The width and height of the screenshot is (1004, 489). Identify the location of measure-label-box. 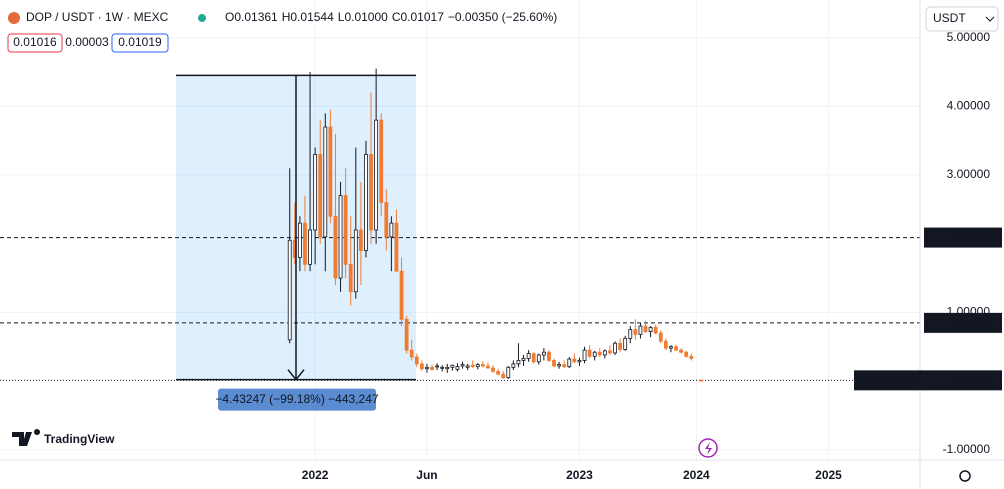
(297, 399).